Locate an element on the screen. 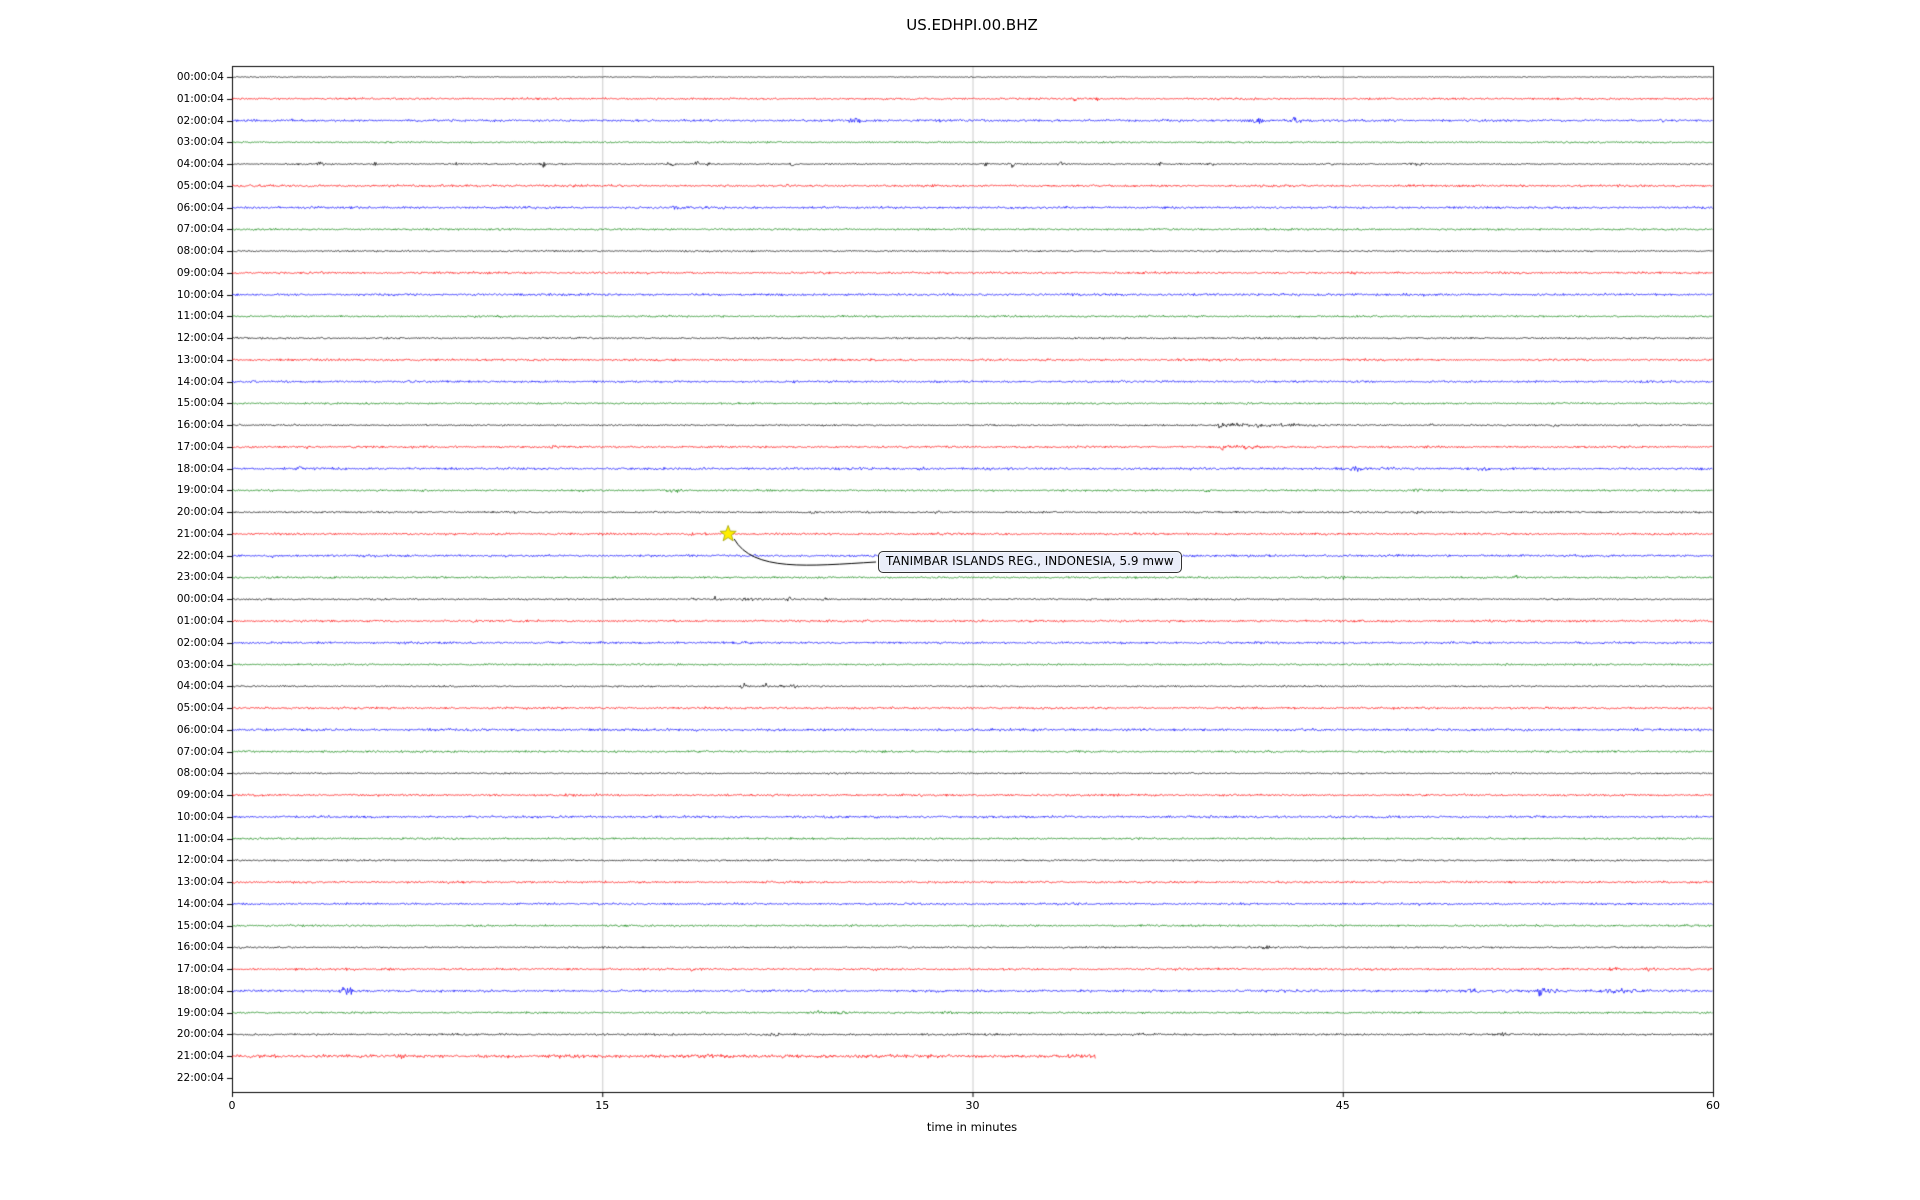  figure-title: US.EDHPI.00.BHZ is located at coordinates (972, 25).